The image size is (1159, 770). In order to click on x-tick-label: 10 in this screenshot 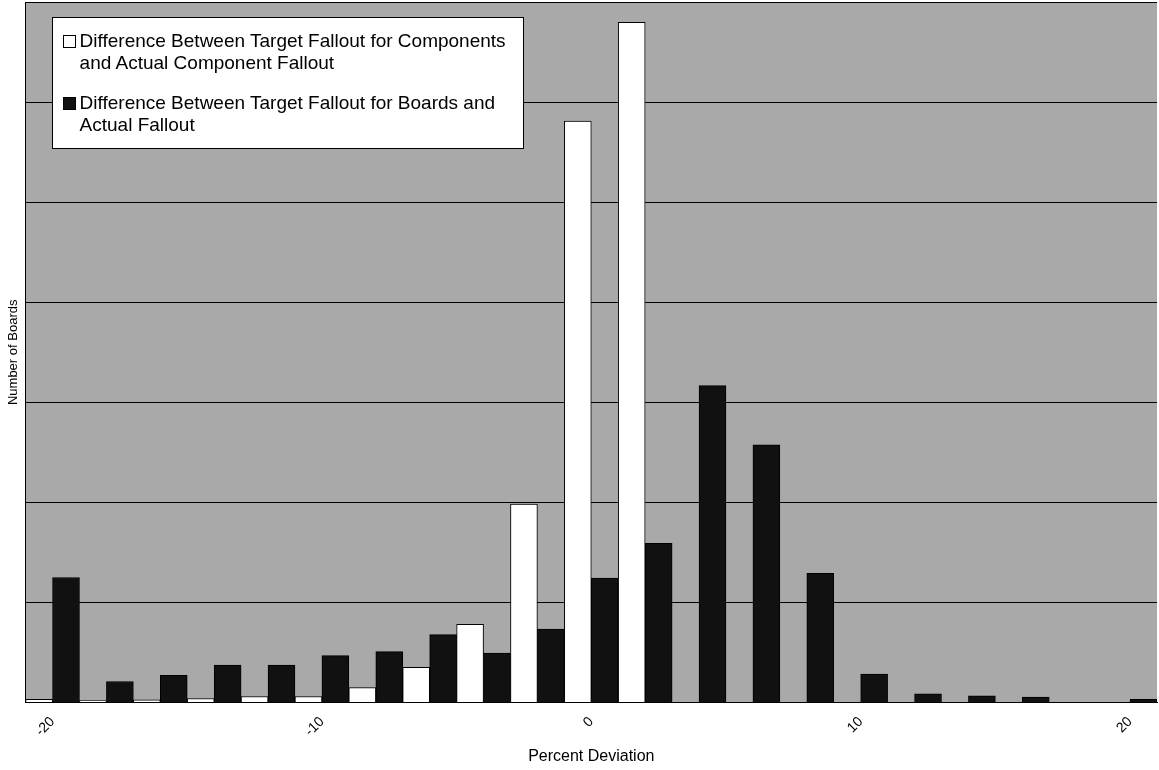, I will do `click(854, 724)`.